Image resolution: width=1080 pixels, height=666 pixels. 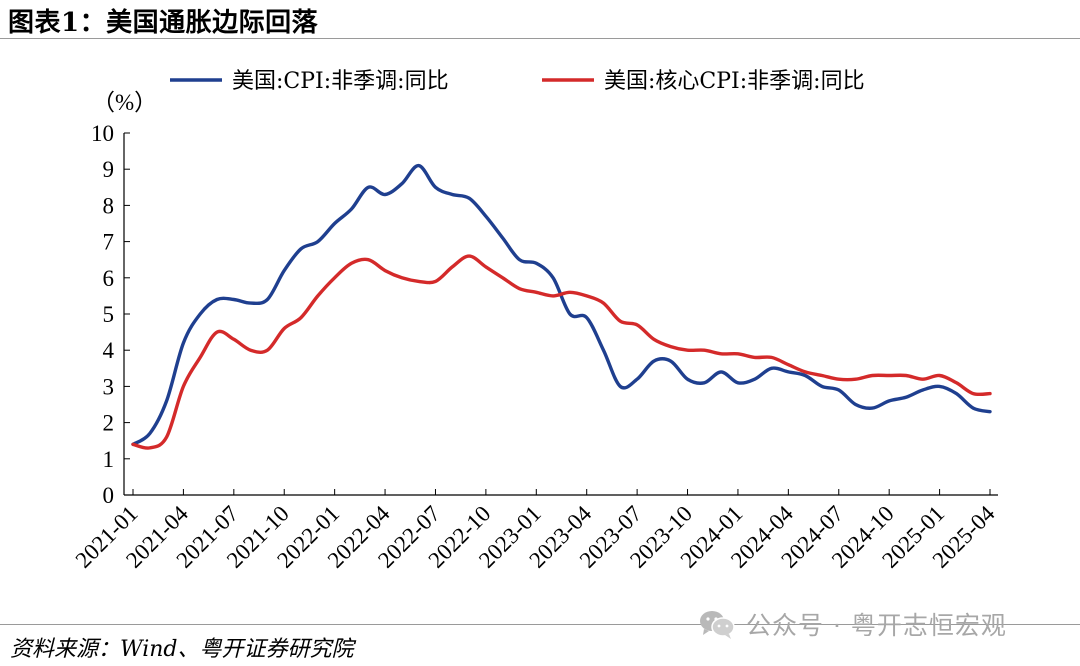 I want to click on watermark-text: 公众号 · 粤开志恒宏观, so click(x=876, y=625).